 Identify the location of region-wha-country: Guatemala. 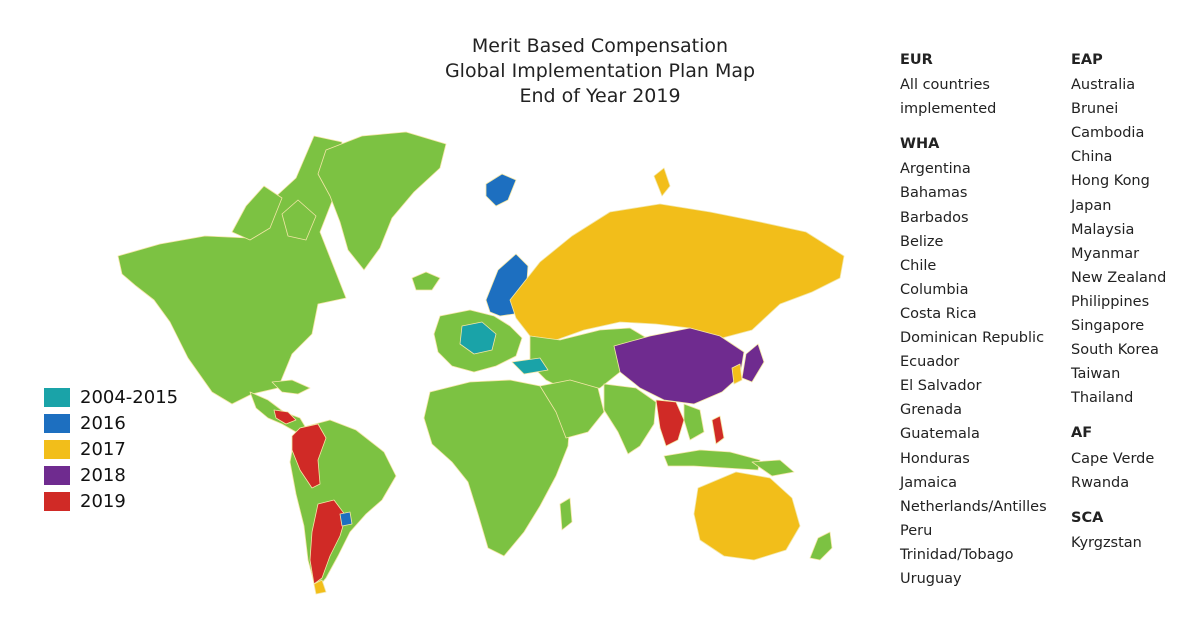
(940, 434).